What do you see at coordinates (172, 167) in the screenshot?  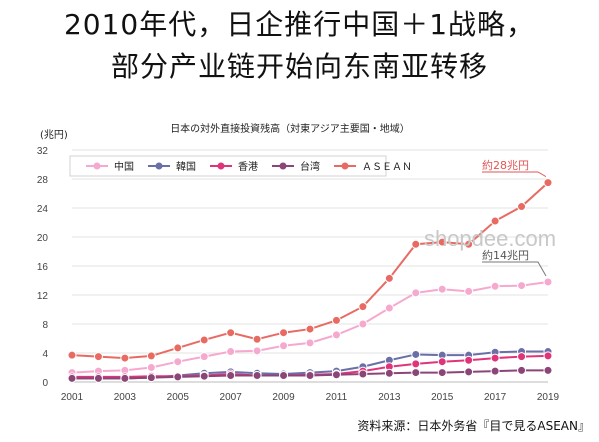 I see `legend-item: 韓国` at bounding box center [172, 167].